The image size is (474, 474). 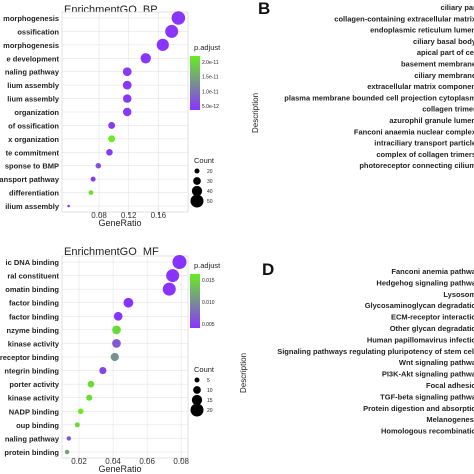 What do you see at coordinates (416, 165) in the screenshot?
I see `description-label: photoreceptor connecting cilium` at bounding box center [416, 165].